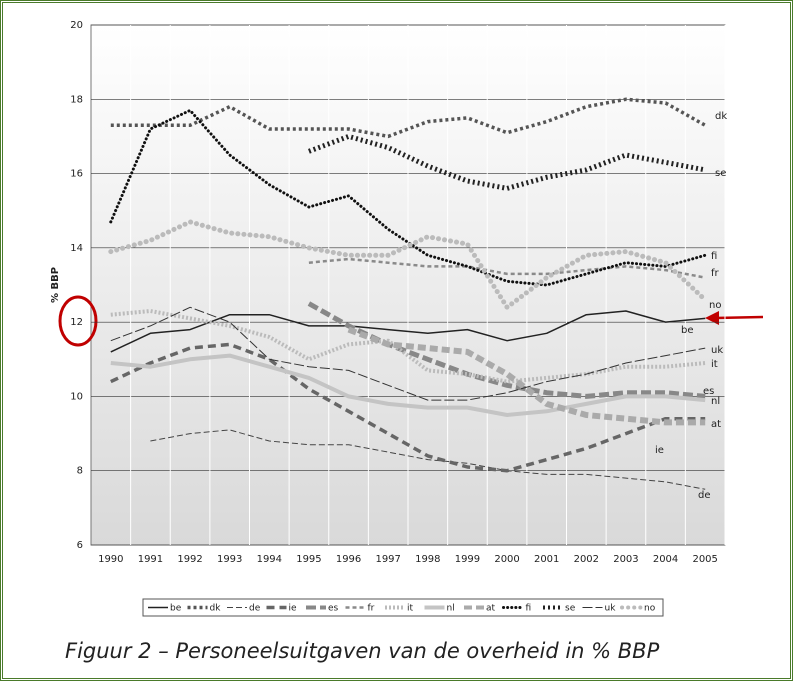 This screenshot has height=681, width=793. Describe the element at coordinates (715, 273) in the screenshot. I see `series-end-label: fr` at that location.